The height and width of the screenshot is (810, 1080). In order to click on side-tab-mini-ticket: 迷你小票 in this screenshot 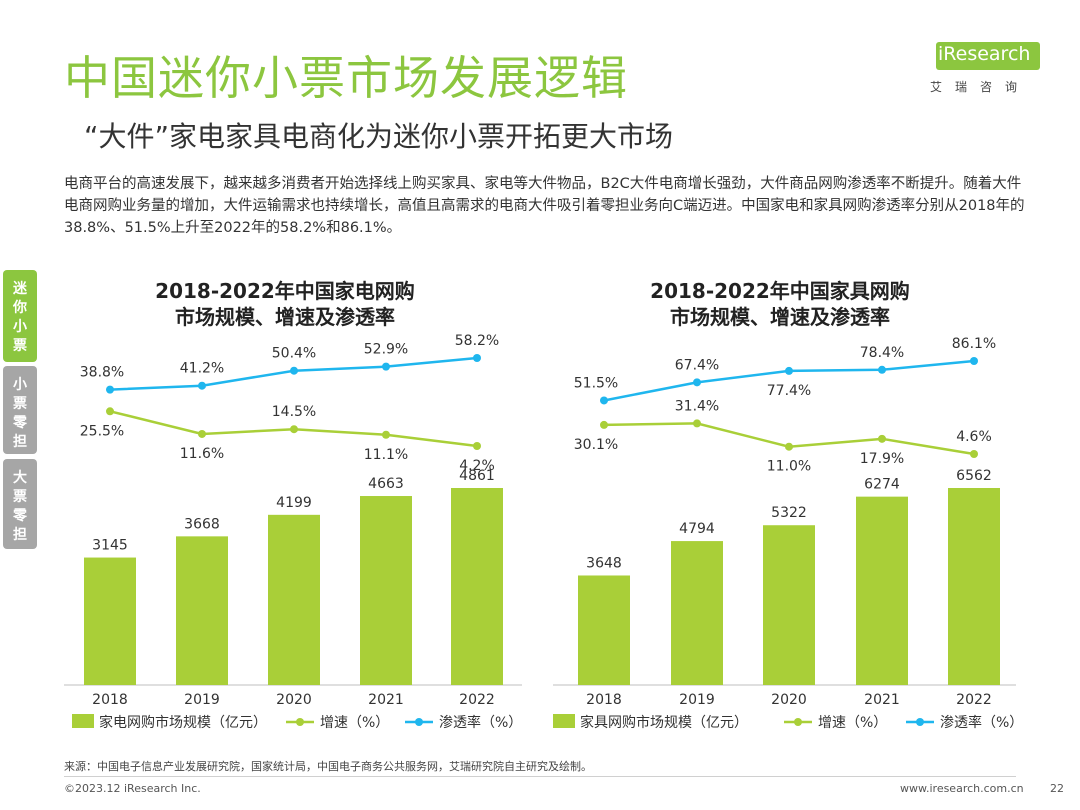, I will do `click(20, 316)`.